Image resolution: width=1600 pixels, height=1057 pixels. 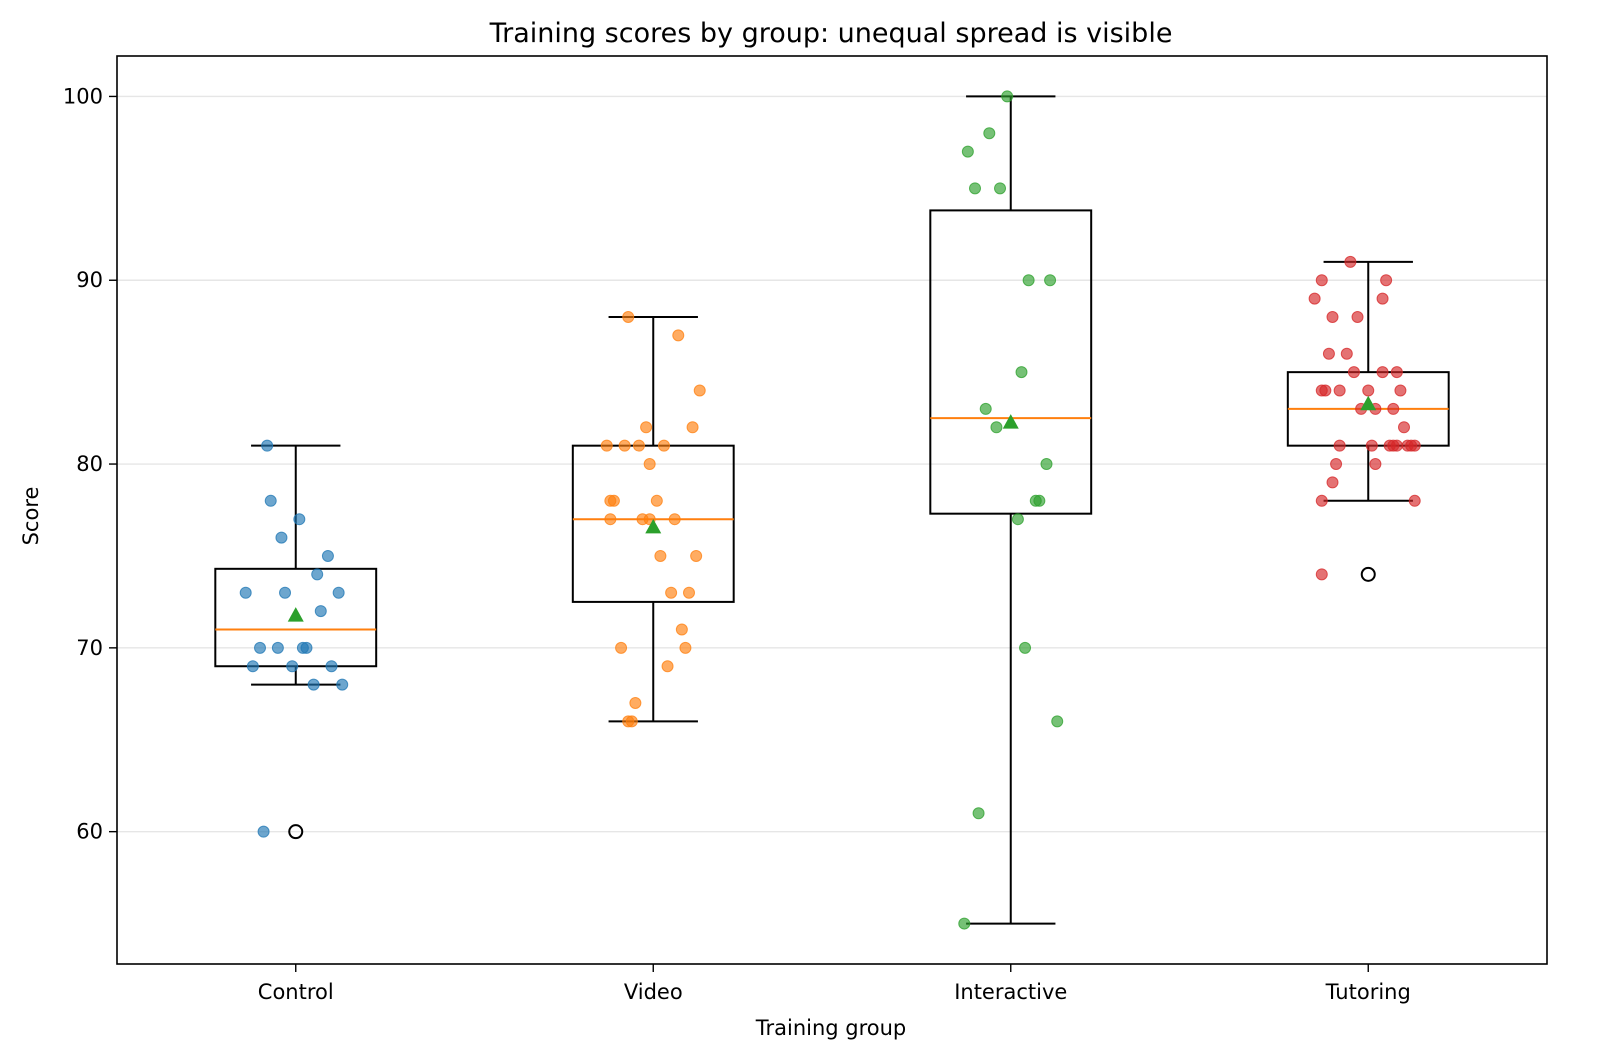 I want to click on iqr-box-interactive, so click(x=1011, y=362).